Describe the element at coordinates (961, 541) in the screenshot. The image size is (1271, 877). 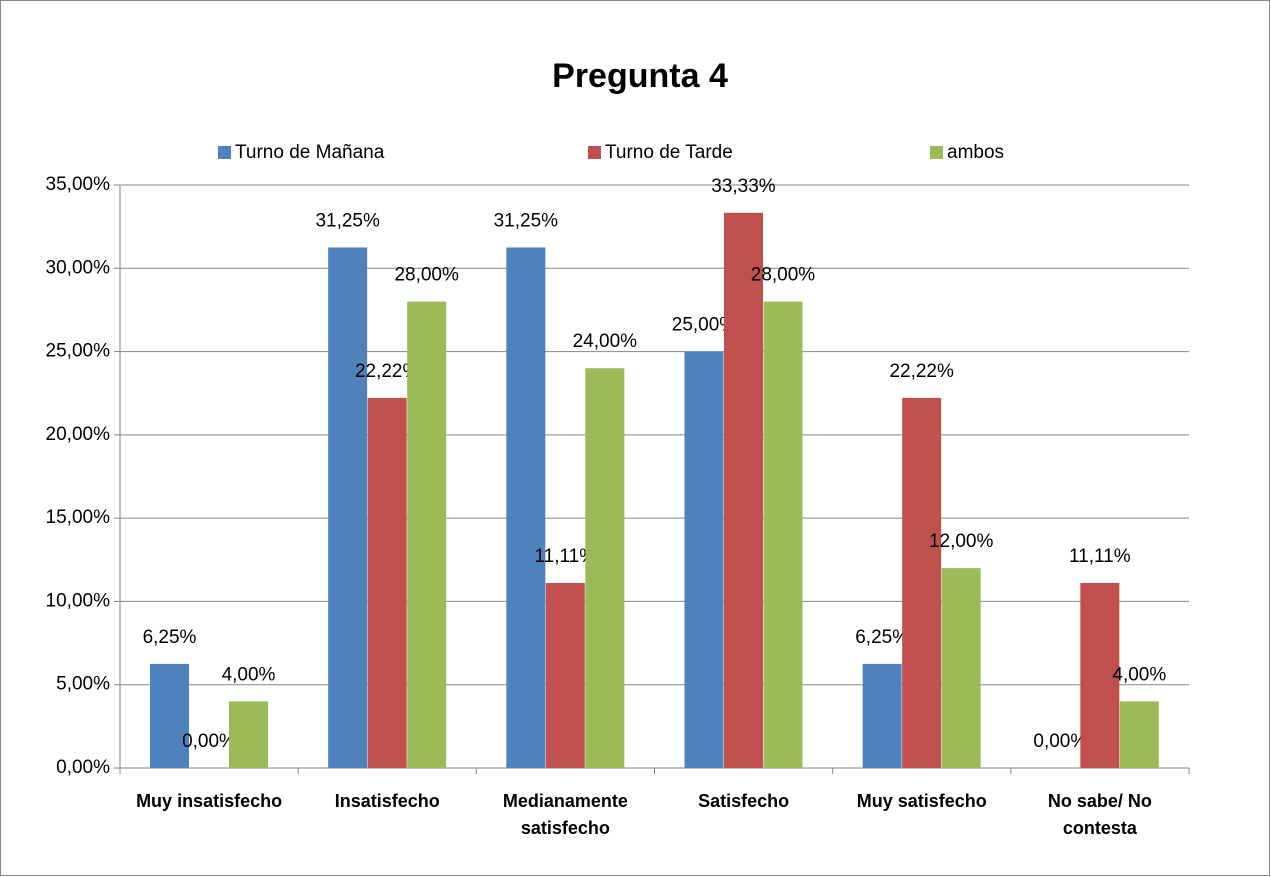
I see `data-label: 12,00%` at that location.